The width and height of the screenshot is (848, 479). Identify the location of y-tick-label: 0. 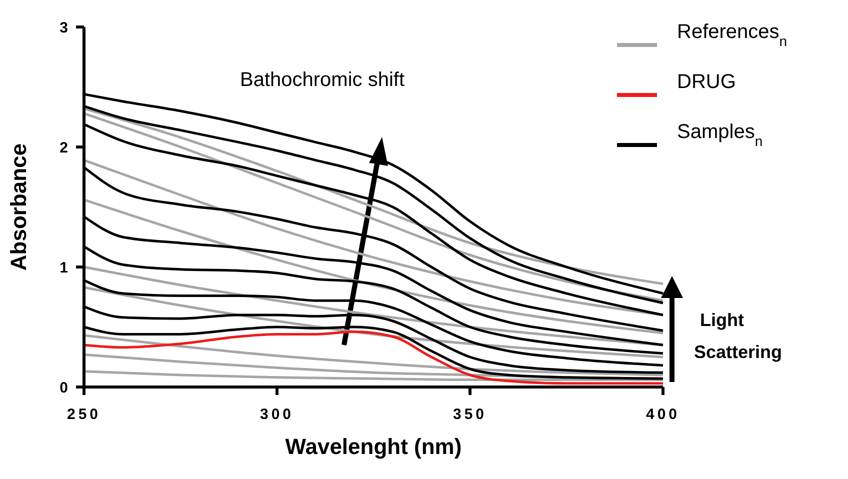
(64, 387).